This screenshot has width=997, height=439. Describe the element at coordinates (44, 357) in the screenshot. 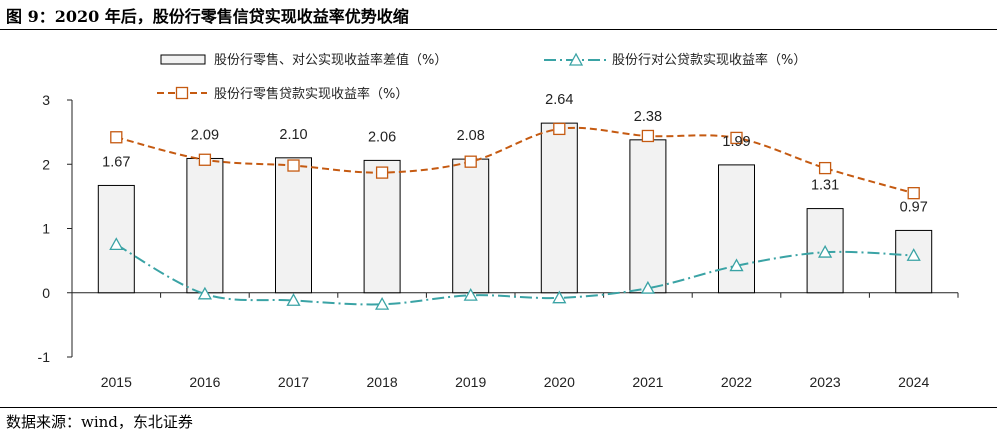

I see `y-tick-label: -1` at that location.